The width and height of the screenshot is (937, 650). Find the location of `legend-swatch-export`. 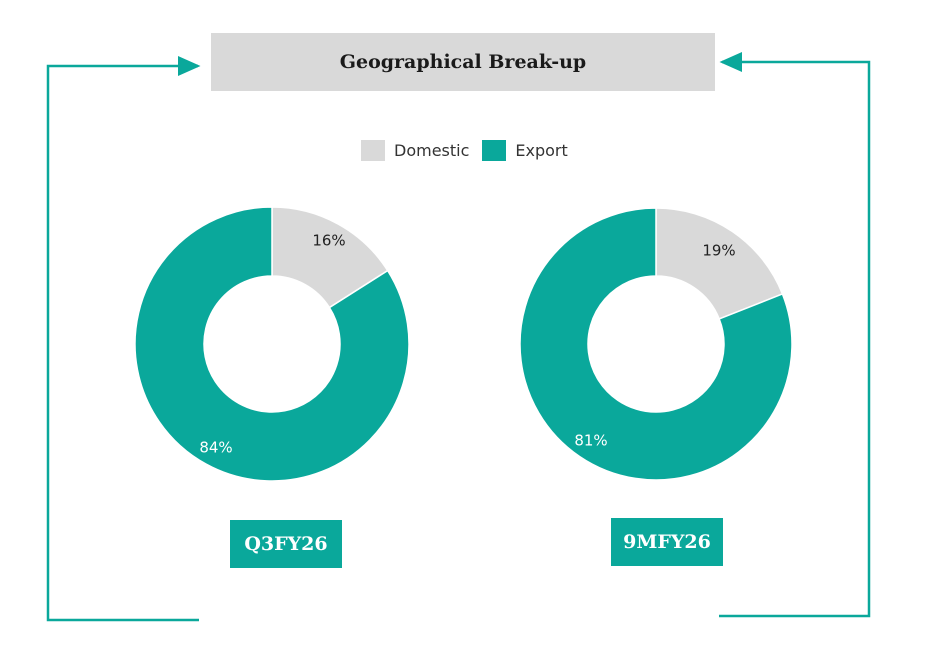

legend-swatch-export is located at coordinates (494, 150).